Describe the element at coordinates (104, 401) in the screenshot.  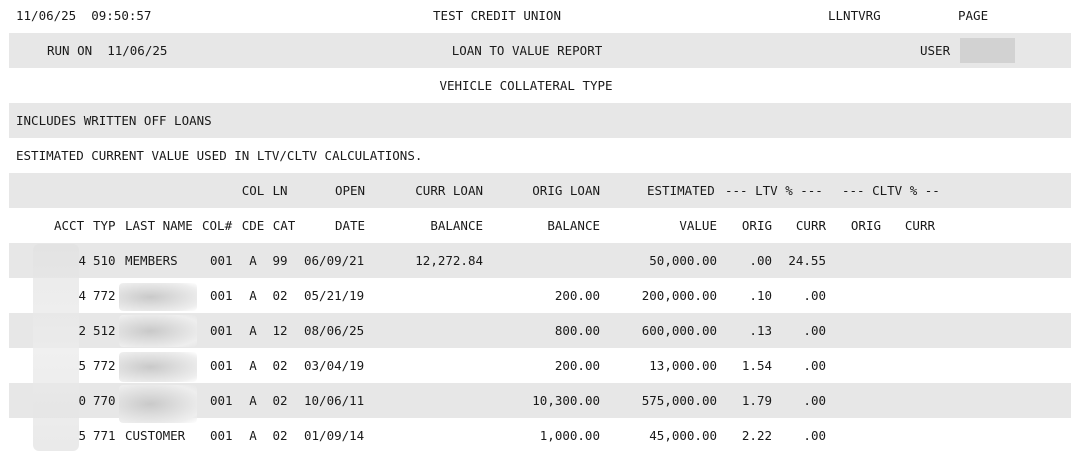
I see `cell-typ: 770` at that location.